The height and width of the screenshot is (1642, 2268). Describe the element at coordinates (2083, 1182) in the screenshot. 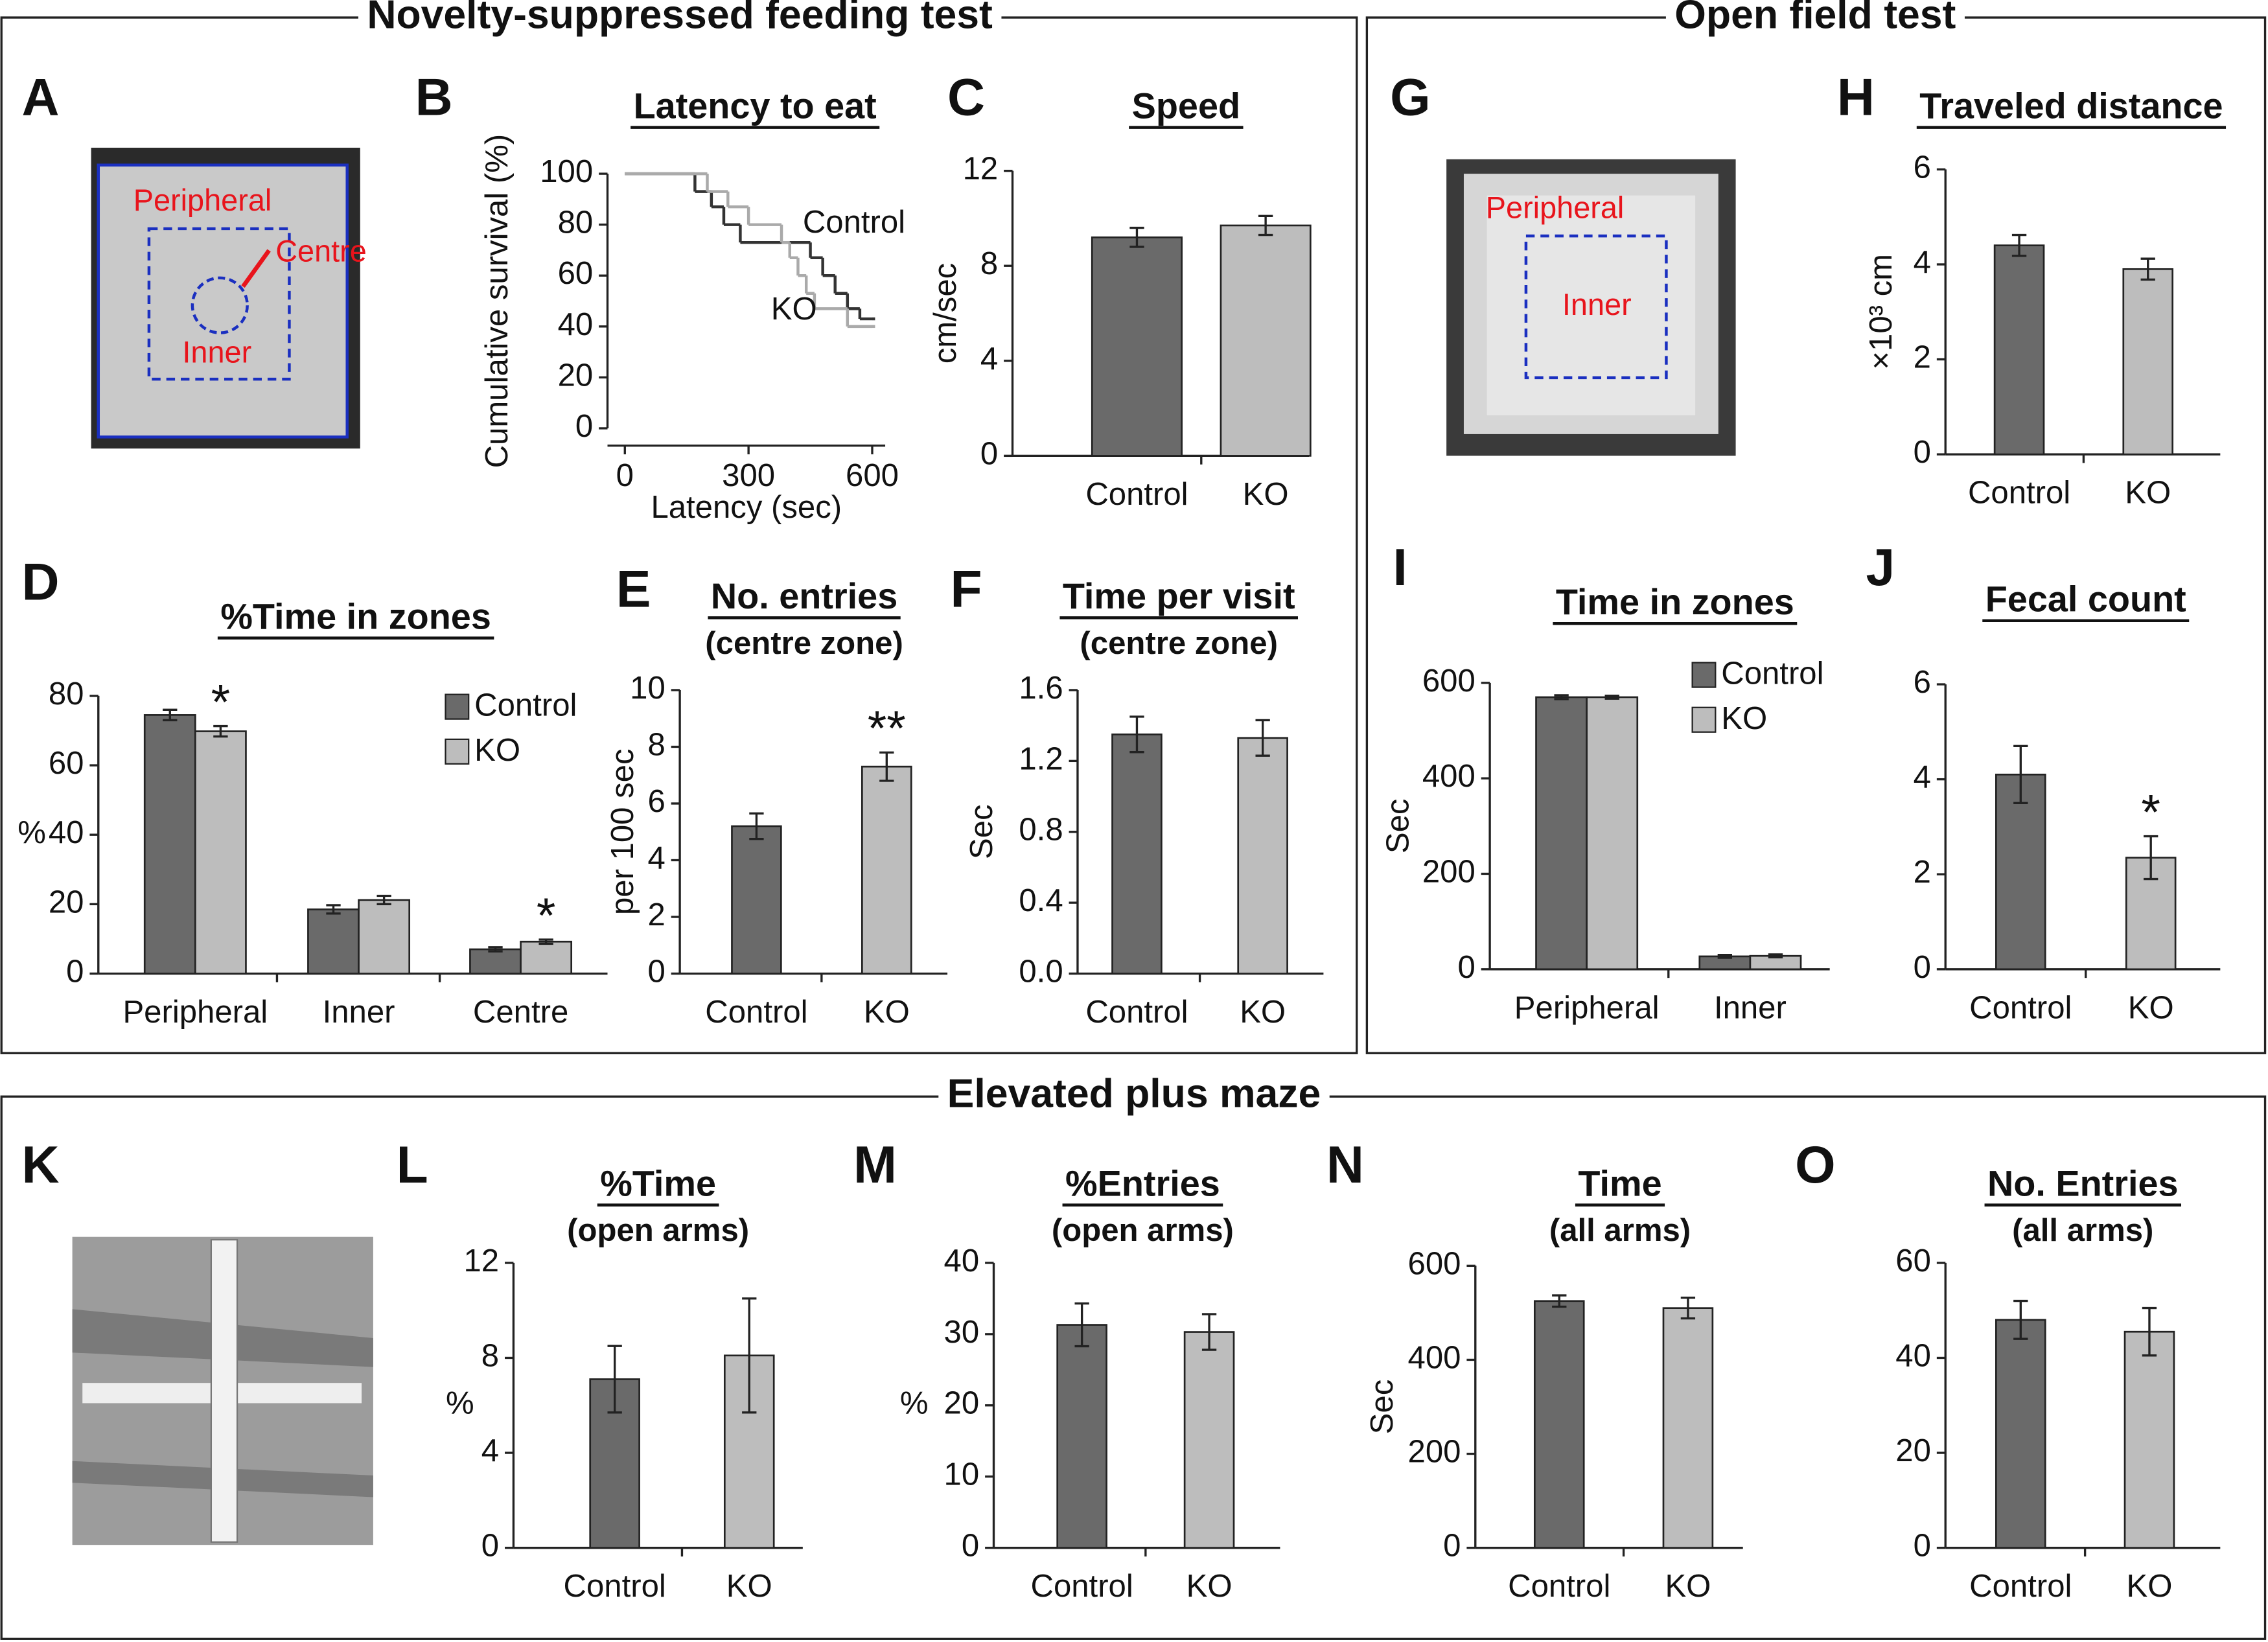

I see `chart-title: No. Entries` at that location.